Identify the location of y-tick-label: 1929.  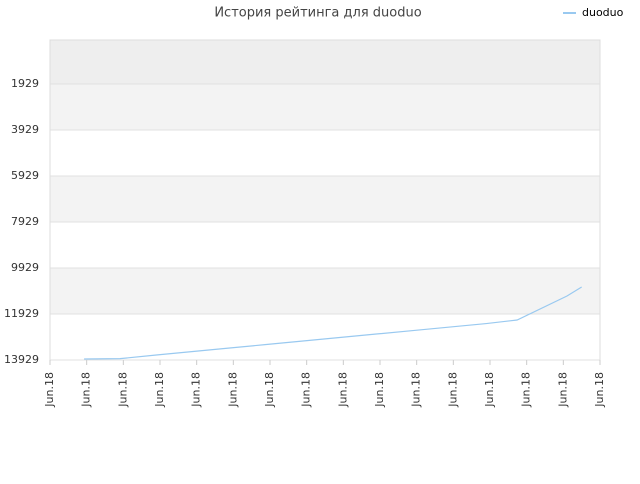
(25, 83).